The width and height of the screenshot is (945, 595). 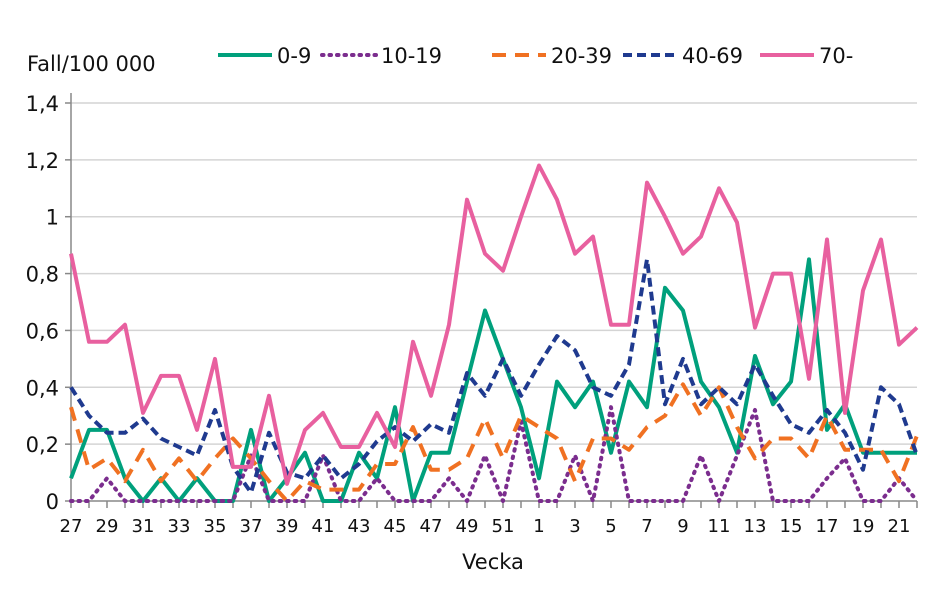 What do you see at coordinates (467, 526) in the screenshot?
I see `x-tick-label: 49` at bounding box center [467, 526].